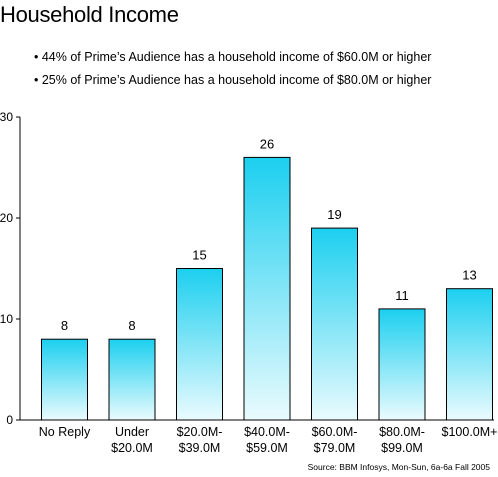 Image resolution: width=498 pixels, height=477 pixels. Describe the element at coordinates (65, 432) in the screenshot. I see `category-label: No Reply` at that location.